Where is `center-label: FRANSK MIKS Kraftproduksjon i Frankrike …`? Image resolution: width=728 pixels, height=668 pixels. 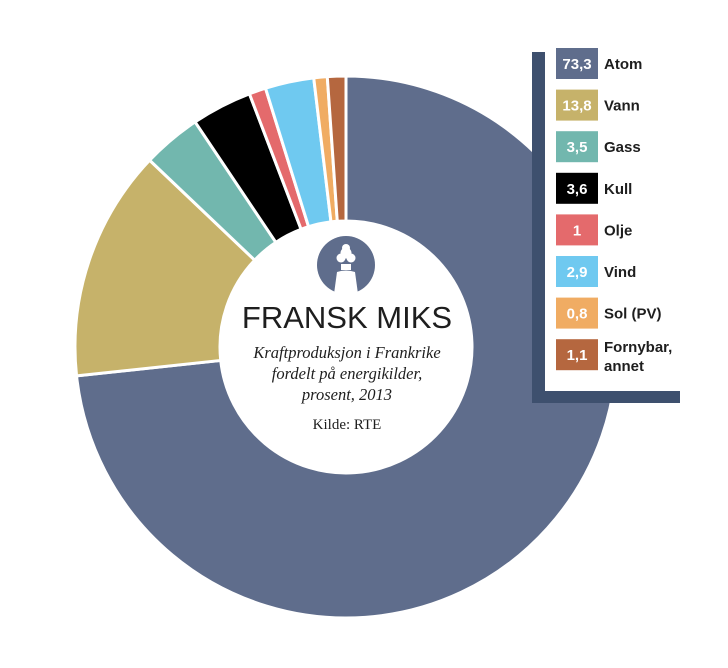
center-label: FRANSK MIKS Kraftproduksjon i Frankrike … is located at coordinates (347, 367).